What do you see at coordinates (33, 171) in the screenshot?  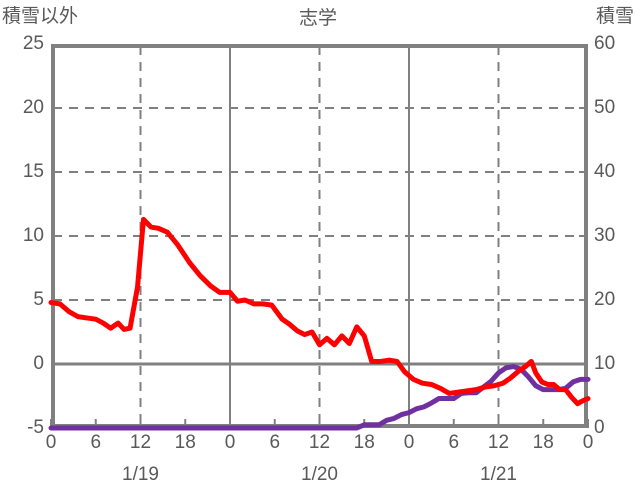 I see `y-axis-left-tick: 15` at bounding box center [33, 171].